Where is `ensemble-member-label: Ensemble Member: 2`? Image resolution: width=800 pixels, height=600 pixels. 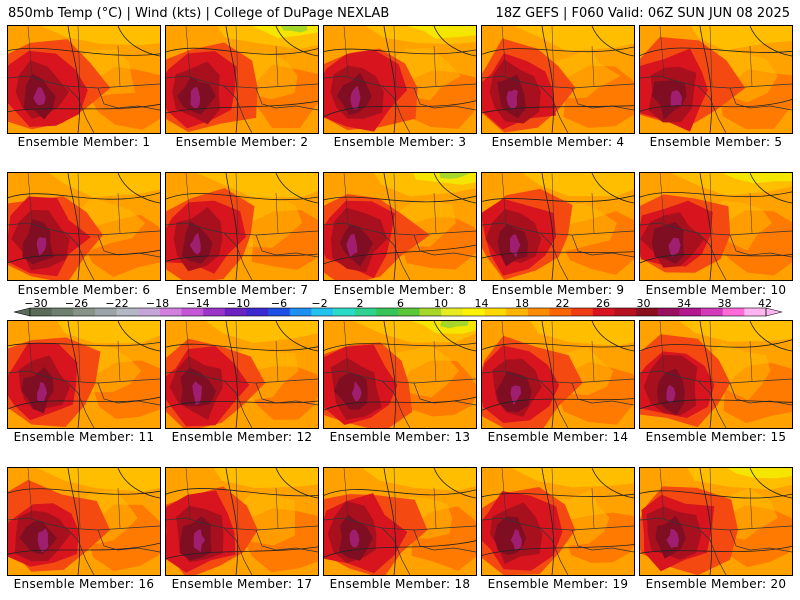 ensemble-member-label: Ensemble Member: 2 is located at coordinates (242, 142).